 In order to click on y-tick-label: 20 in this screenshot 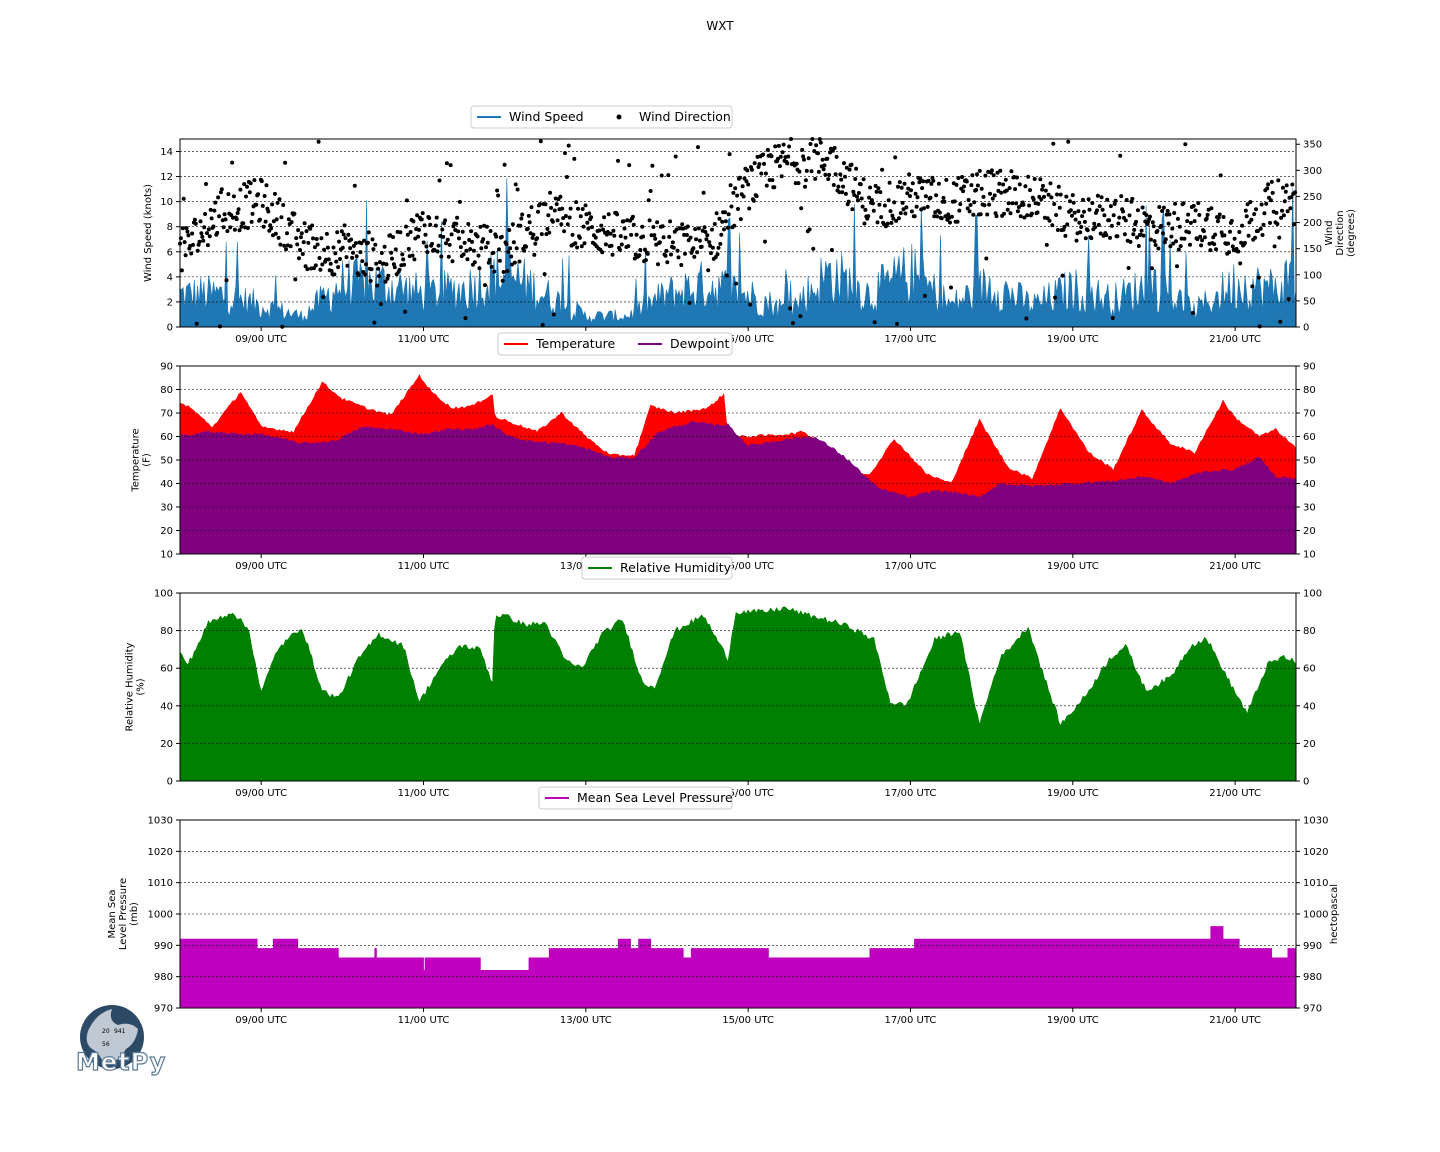, I will do `click(166, 744)`.